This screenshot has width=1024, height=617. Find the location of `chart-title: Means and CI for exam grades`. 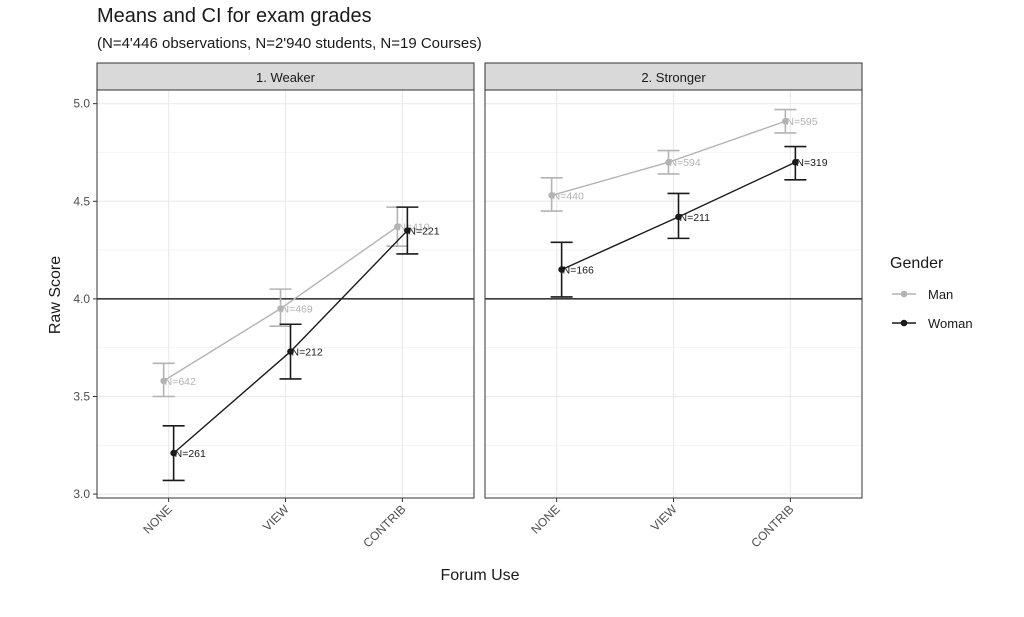

chart-title: Means and CI for exam grades is located at coordinates (234, 16).